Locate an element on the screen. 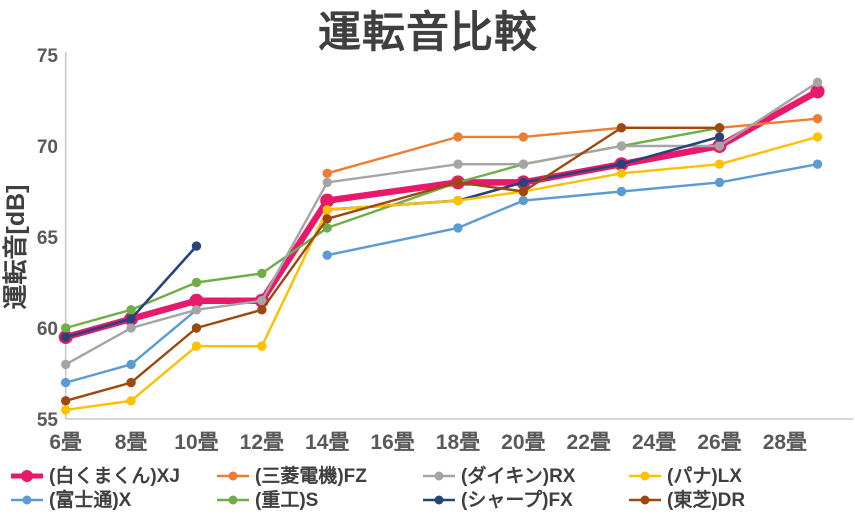 This screenshot has height=516, width=855. legend-item: (東芝)DR is located at coordinates (741, 500).